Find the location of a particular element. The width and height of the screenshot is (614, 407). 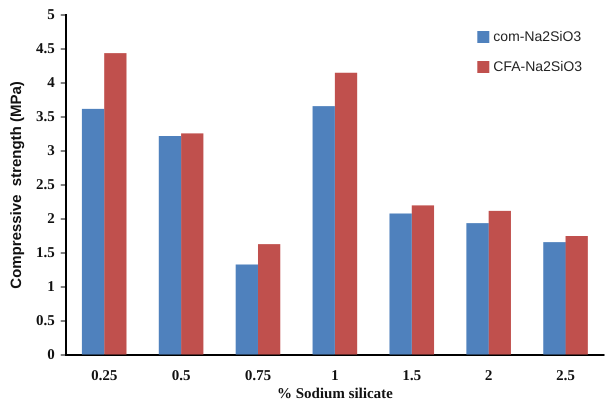

x-tick-label: 2 is located at coordinates (488, 376).